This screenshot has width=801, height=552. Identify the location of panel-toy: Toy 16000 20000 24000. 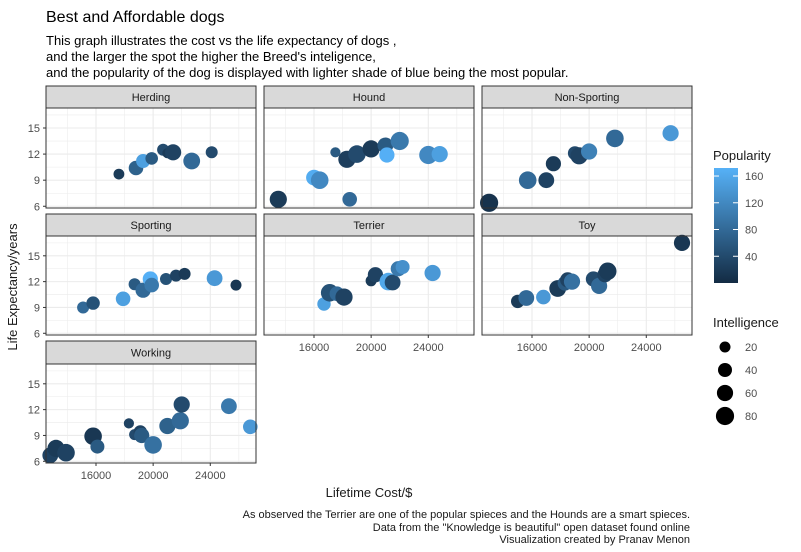
(587, 283).